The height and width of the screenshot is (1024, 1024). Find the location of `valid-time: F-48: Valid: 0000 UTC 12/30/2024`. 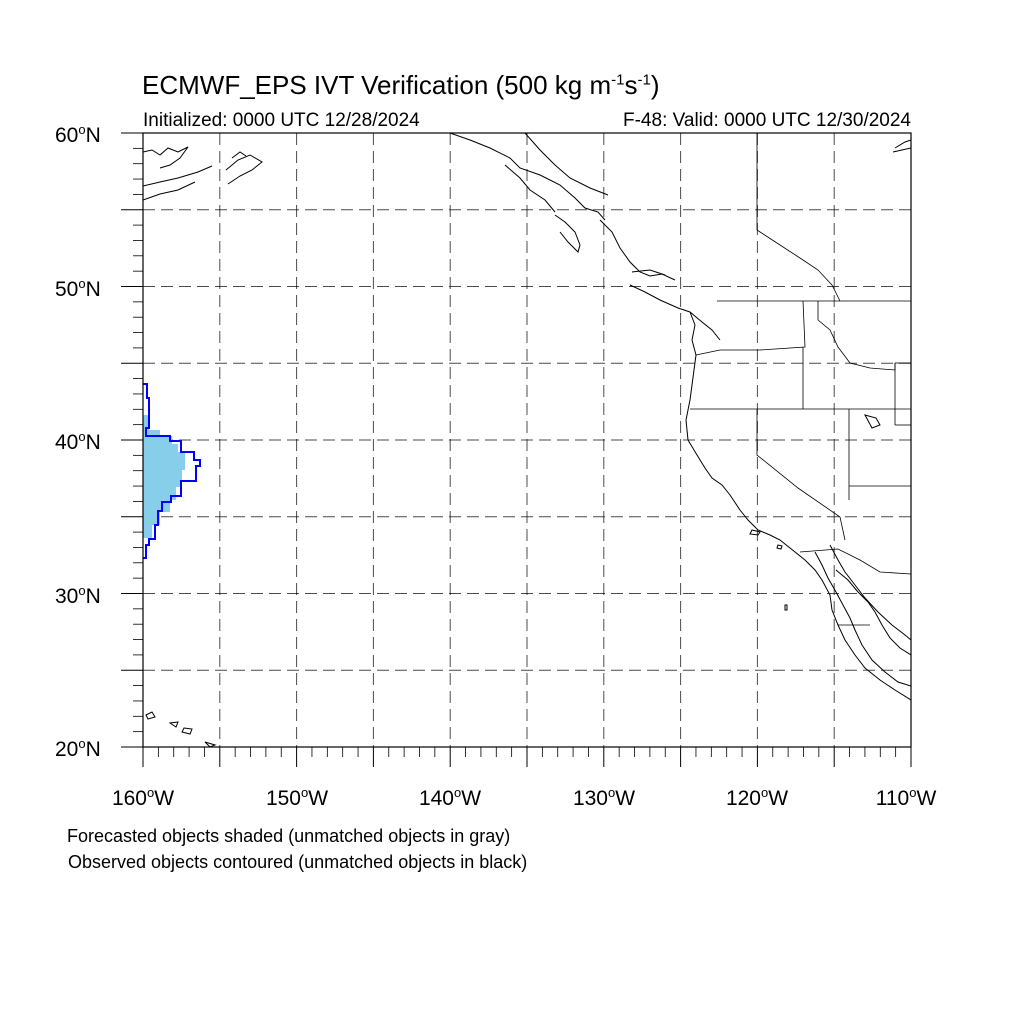

valid-time: F-48: Valid: 0000 UTC 12/30/2024 is located at coordinates (767, 120).